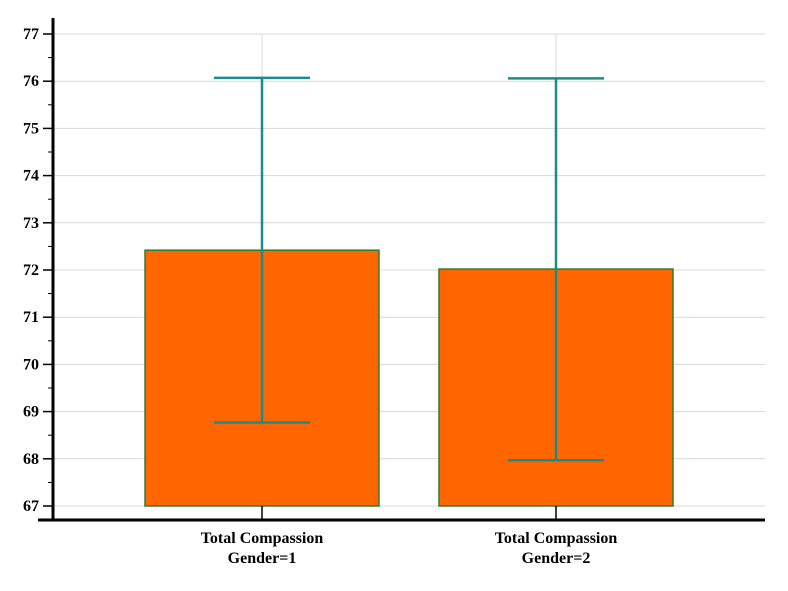 Image resolution: width=788 pixels, height=591 pixels. I want to click on y-tick-label: 70, so click(31, 364).